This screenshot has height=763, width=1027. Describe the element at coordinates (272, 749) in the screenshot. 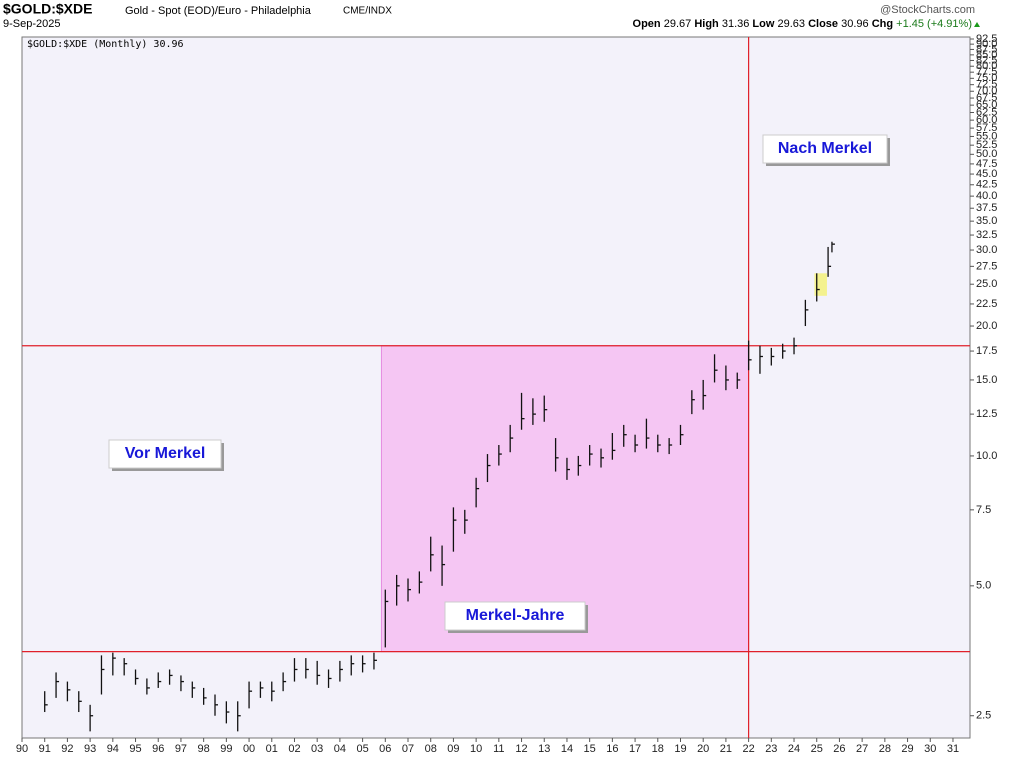

I see `x-tick-label: 01` at that location.